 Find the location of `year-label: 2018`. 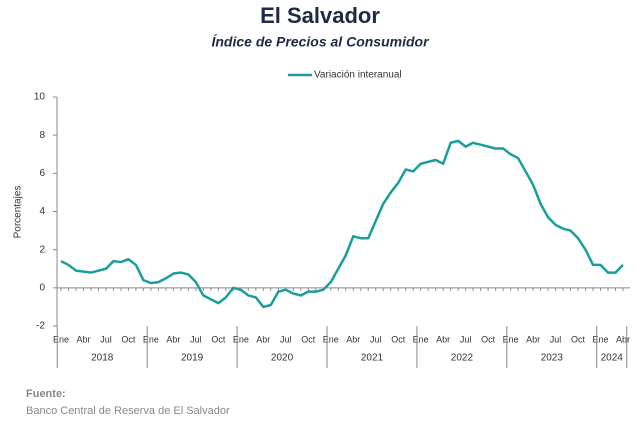

year-label: 2018 is located at coordinates (102, 358).